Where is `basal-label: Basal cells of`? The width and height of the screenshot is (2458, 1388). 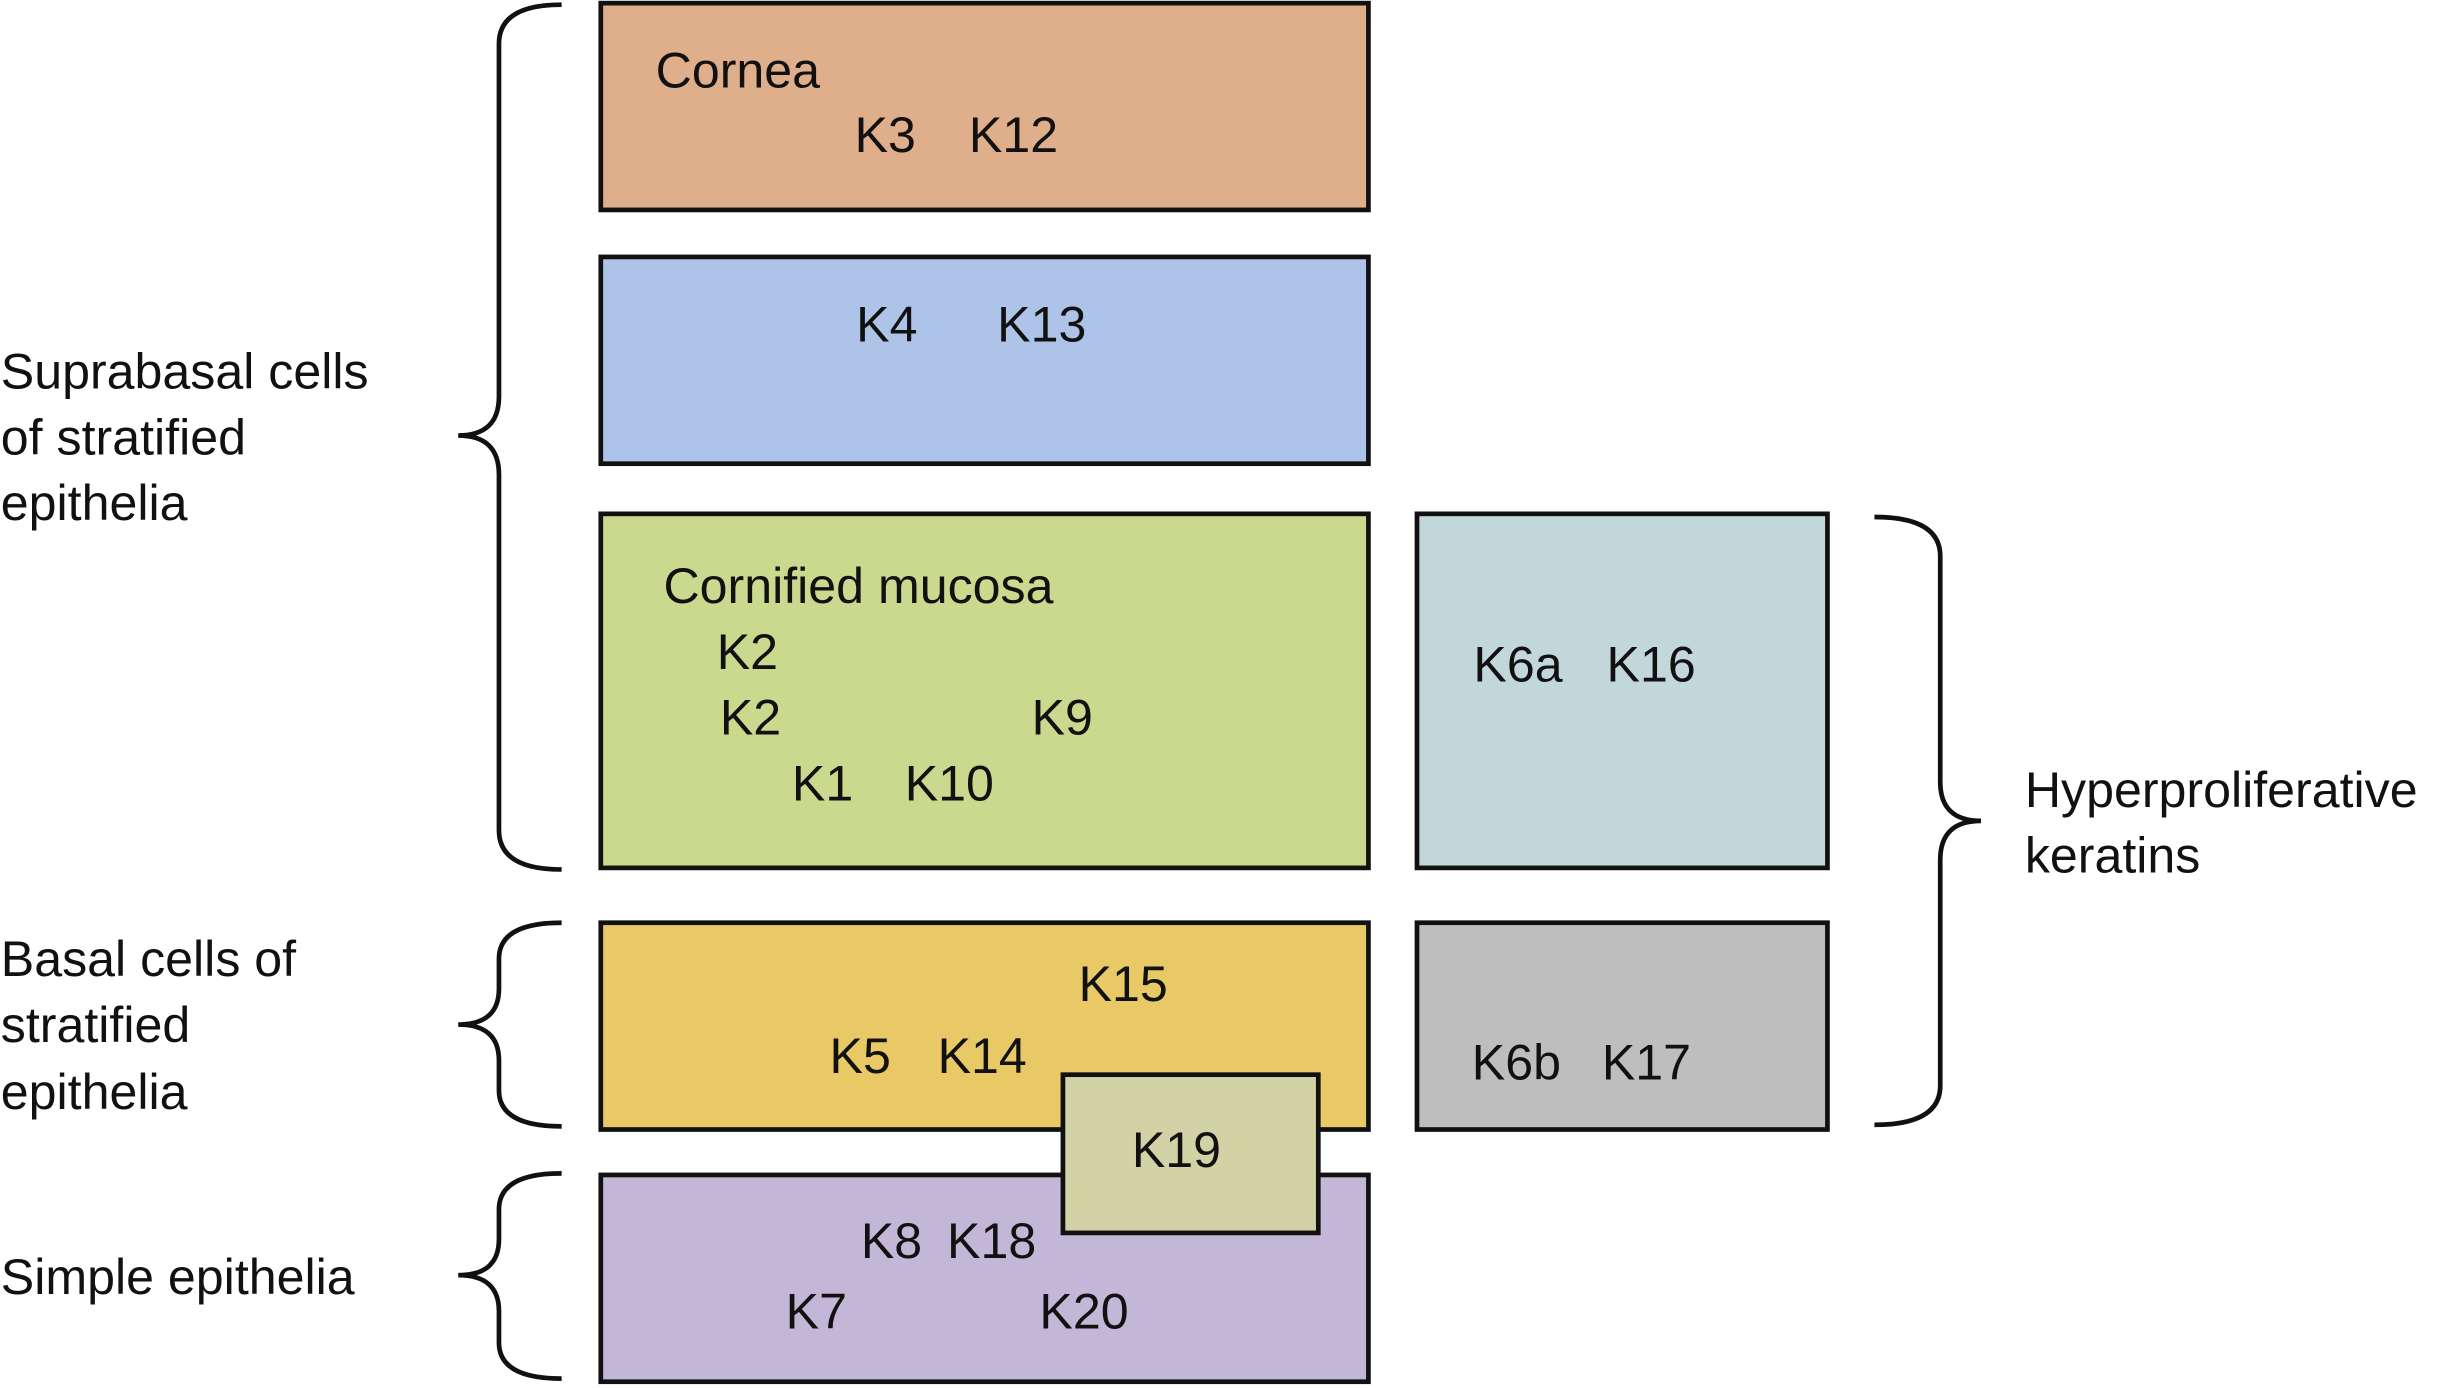
basal-label: Basal cells of is located at coordinates (148, 959).